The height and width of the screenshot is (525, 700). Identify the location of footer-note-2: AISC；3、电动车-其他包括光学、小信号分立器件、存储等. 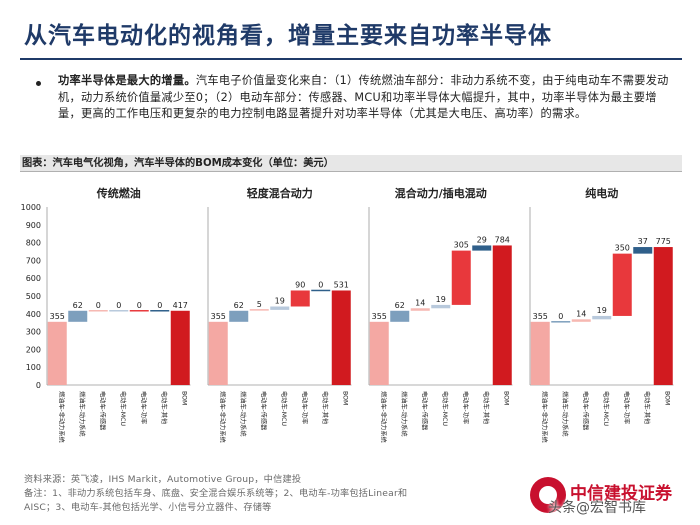
(148, 507).